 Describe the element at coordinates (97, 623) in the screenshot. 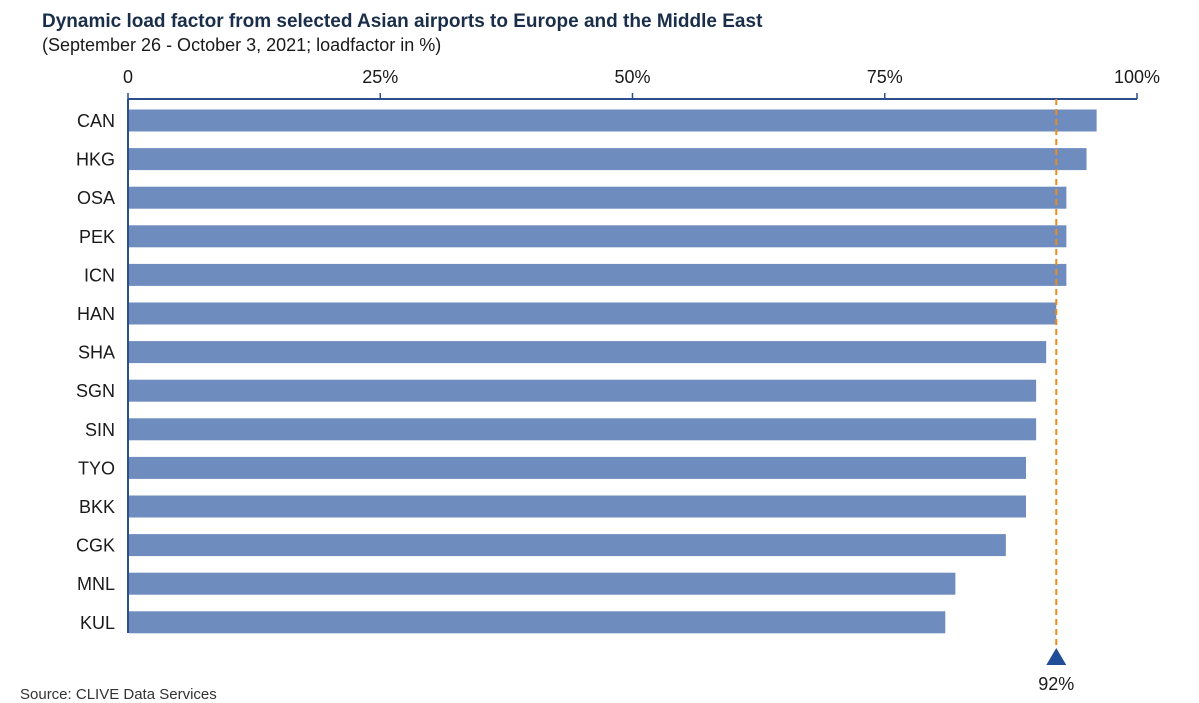

I see `category-label-kul: KUL` at that location.